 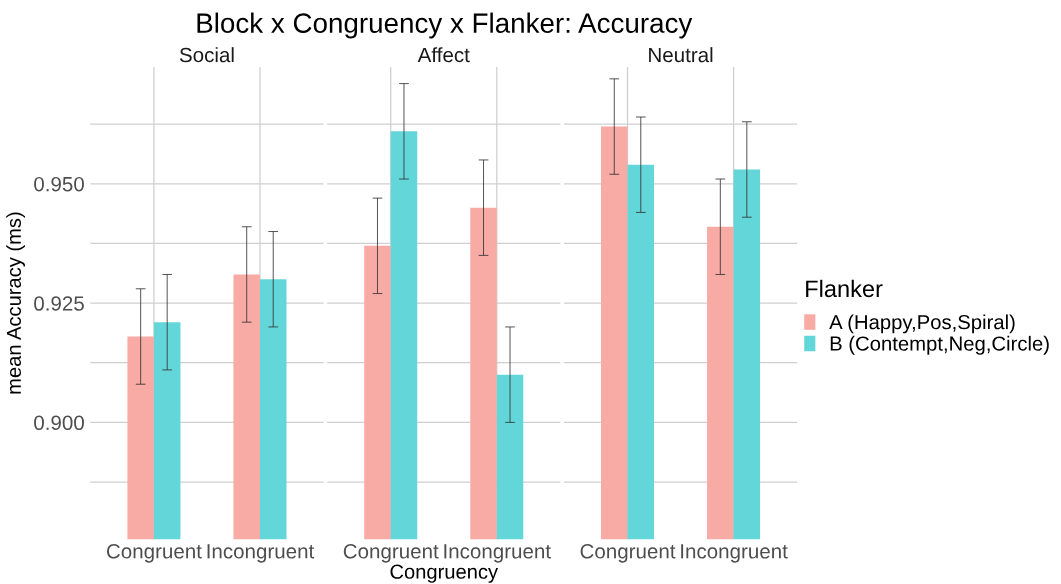 I want to click on y-tick-label: 0.925, so click(x=59, y=303).